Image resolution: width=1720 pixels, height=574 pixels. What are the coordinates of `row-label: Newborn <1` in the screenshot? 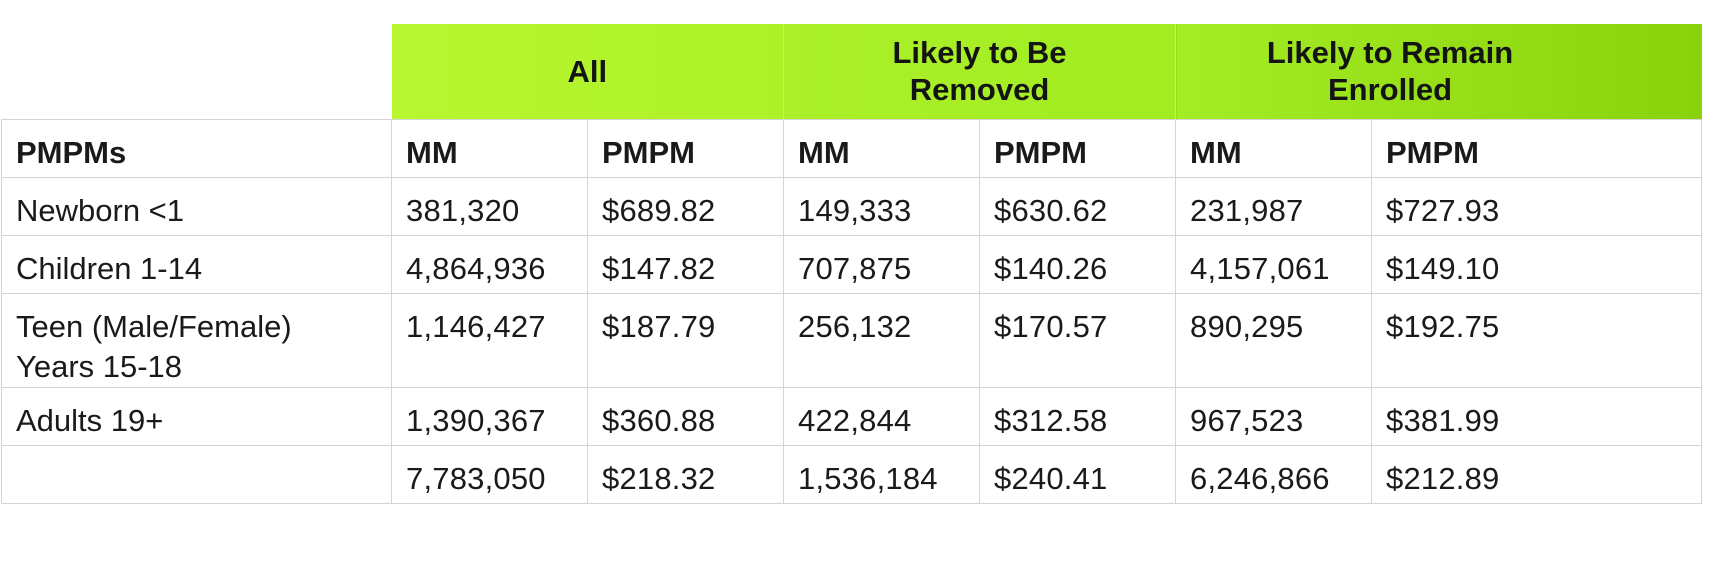 It's located at (196, 206).